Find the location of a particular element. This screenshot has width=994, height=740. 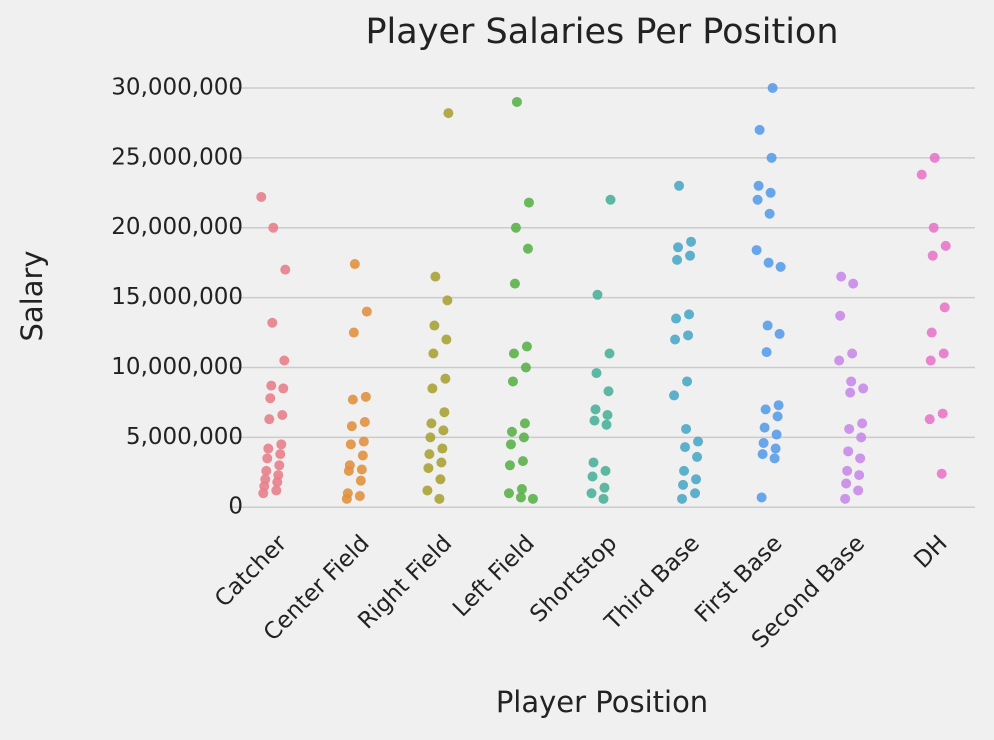

y-axis-label: Salary is located at coordinates (32, 295).